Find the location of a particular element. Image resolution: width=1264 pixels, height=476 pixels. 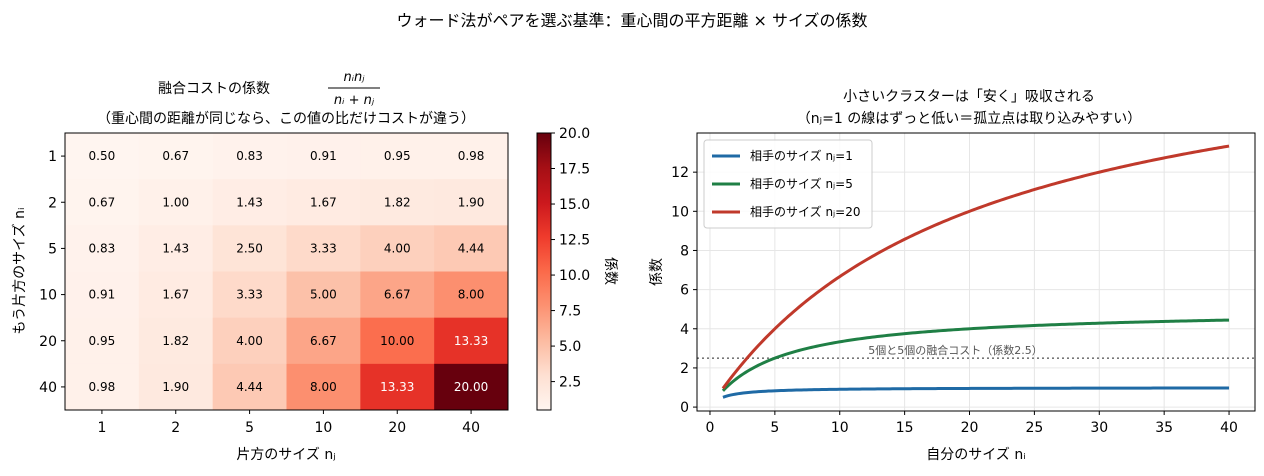

heatmap-x-axis-label: 片方のサイズ nⱼ is located at coordinates (285, 455).